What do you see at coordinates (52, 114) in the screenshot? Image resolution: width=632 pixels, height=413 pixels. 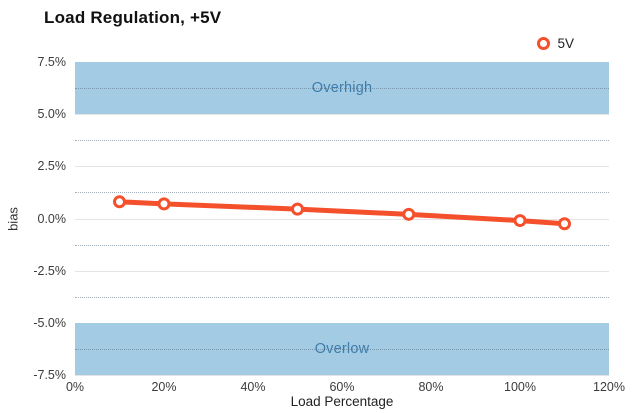 I see `y-tick-label: 5.0%` at bounding box center [52, 114].